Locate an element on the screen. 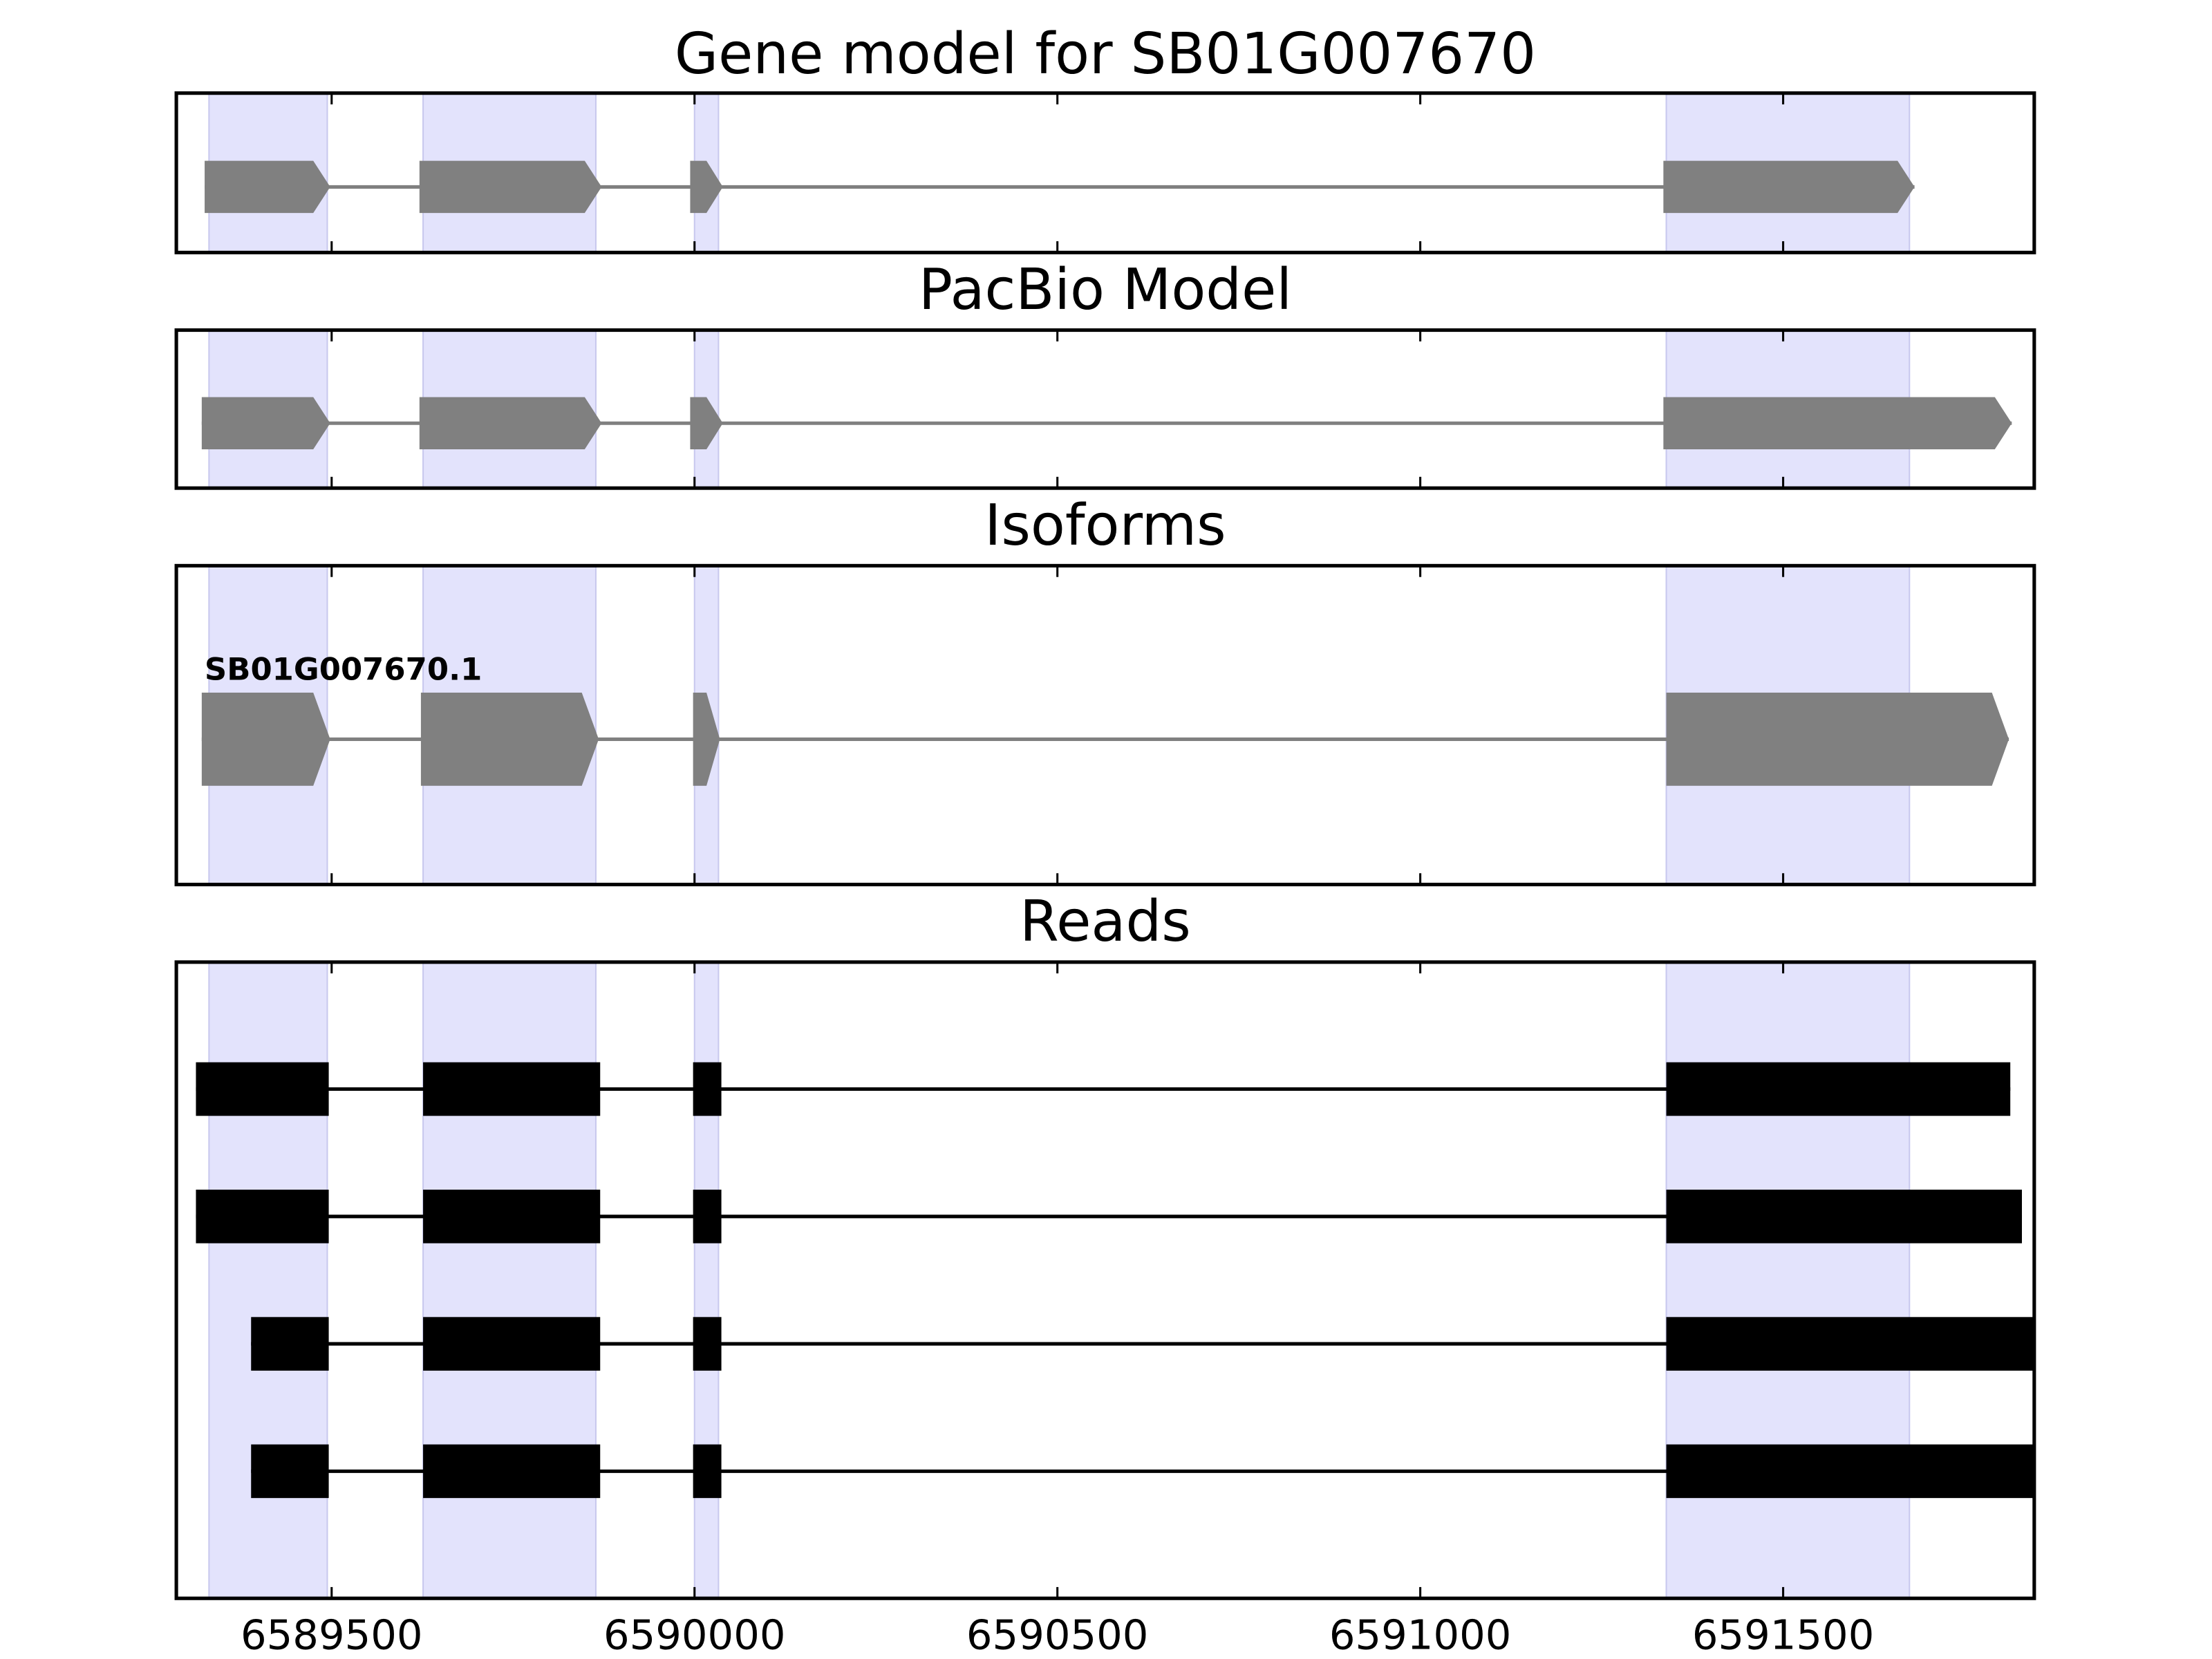 Image resolution: width=2212 pixels, height=1659 pixels. x-tick-label: 6590000 is located at coordinates (694, 1635).